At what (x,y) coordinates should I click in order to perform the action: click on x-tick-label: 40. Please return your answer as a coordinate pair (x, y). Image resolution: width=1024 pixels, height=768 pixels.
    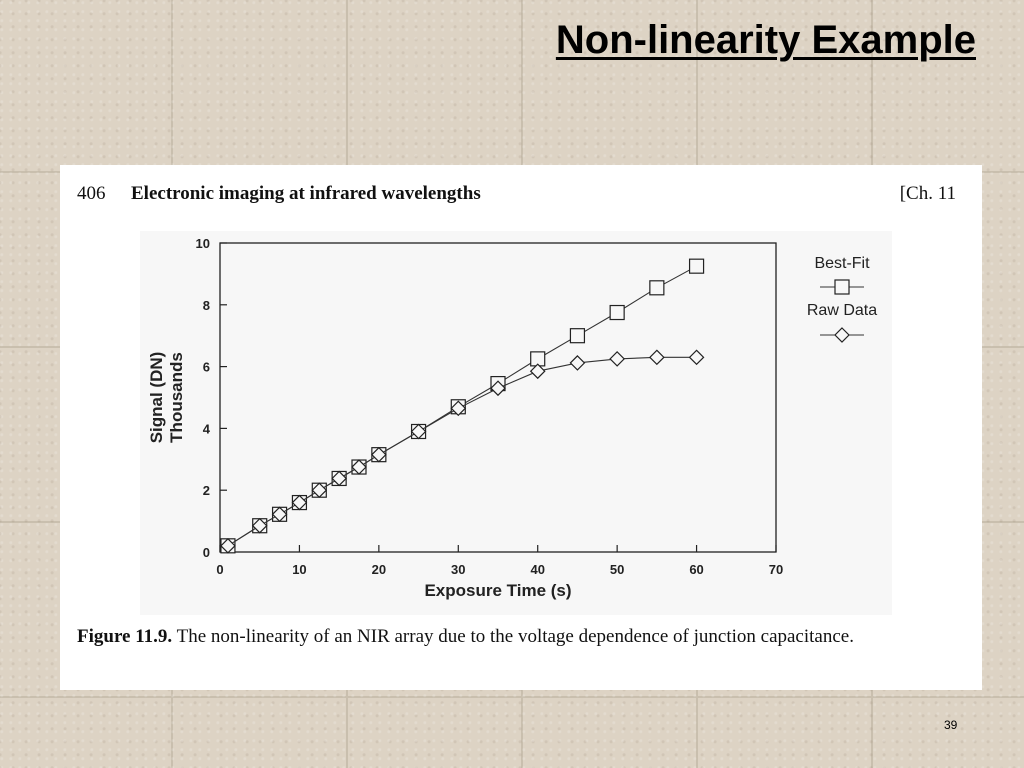
    Looking at the image, I should click on (537, 569).